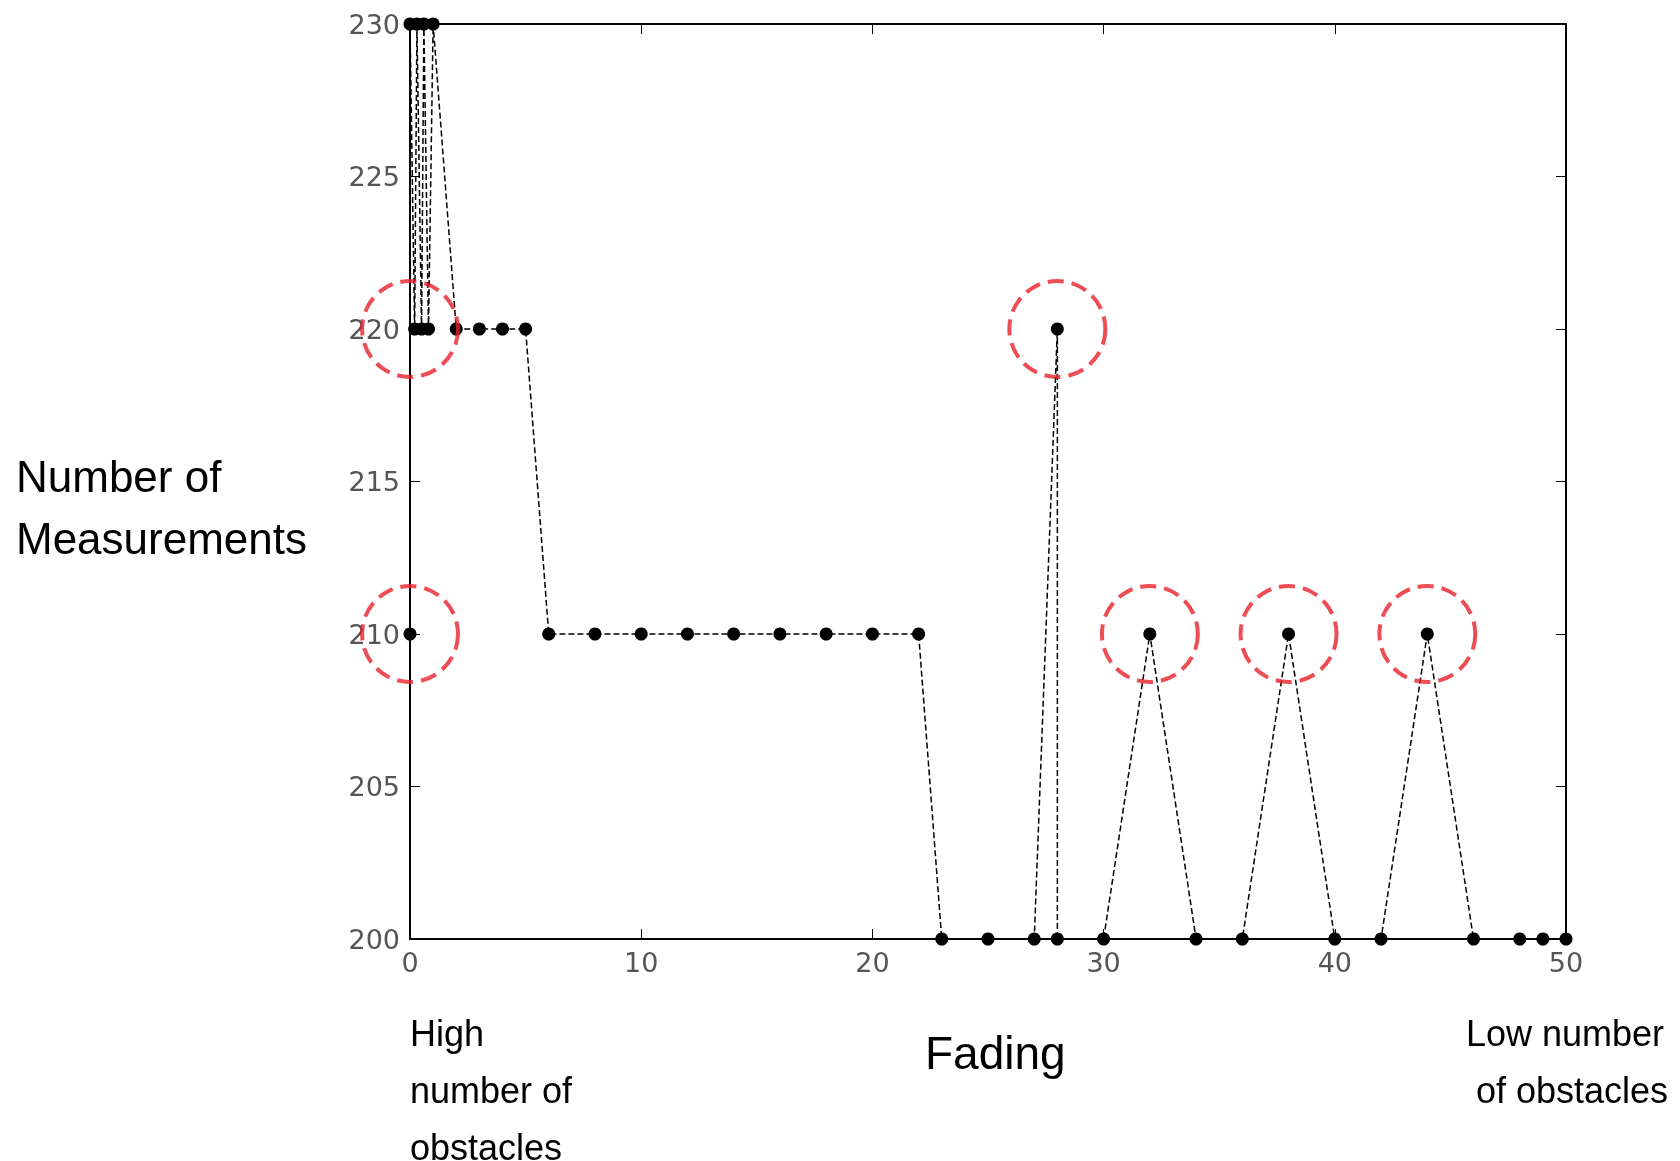 The width and height of the screenshot is (1680, 1161). Describe the element at coordinates (641, 962) in the screenshot. I see `x-tick-label: 10` at that location.